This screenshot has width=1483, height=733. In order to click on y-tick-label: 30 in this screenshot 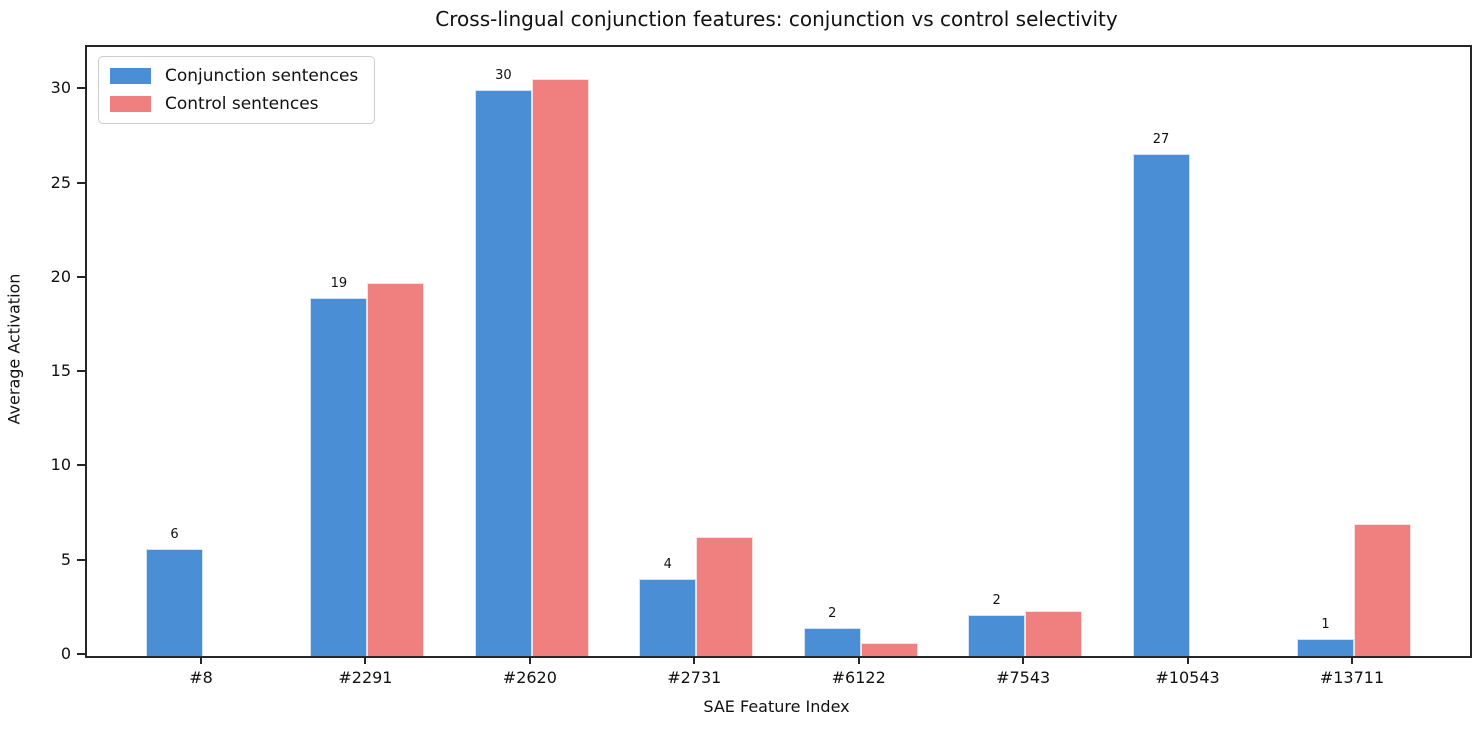, I will do `click(60, 88)`.